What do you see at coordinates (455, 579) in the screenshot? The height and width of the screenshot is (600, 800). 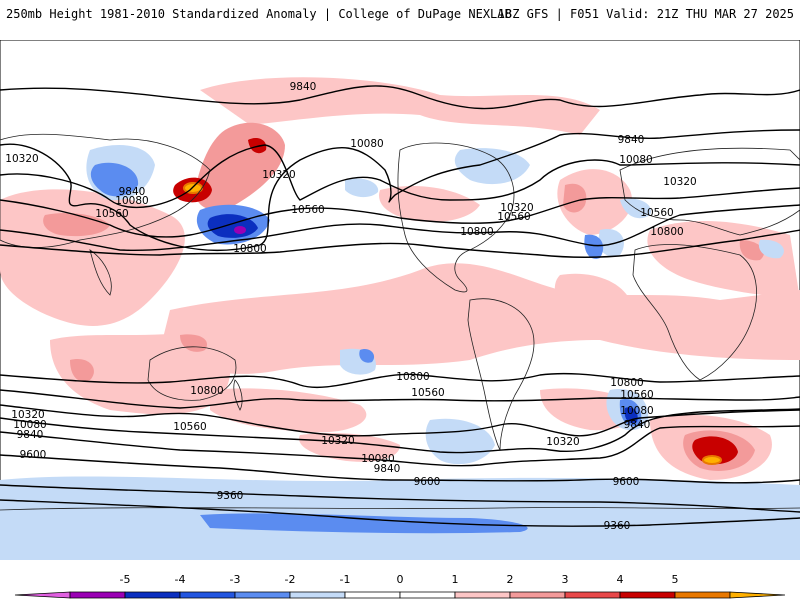 I see `colorbar-tick-label: 1` at bounding box center [455, 579].